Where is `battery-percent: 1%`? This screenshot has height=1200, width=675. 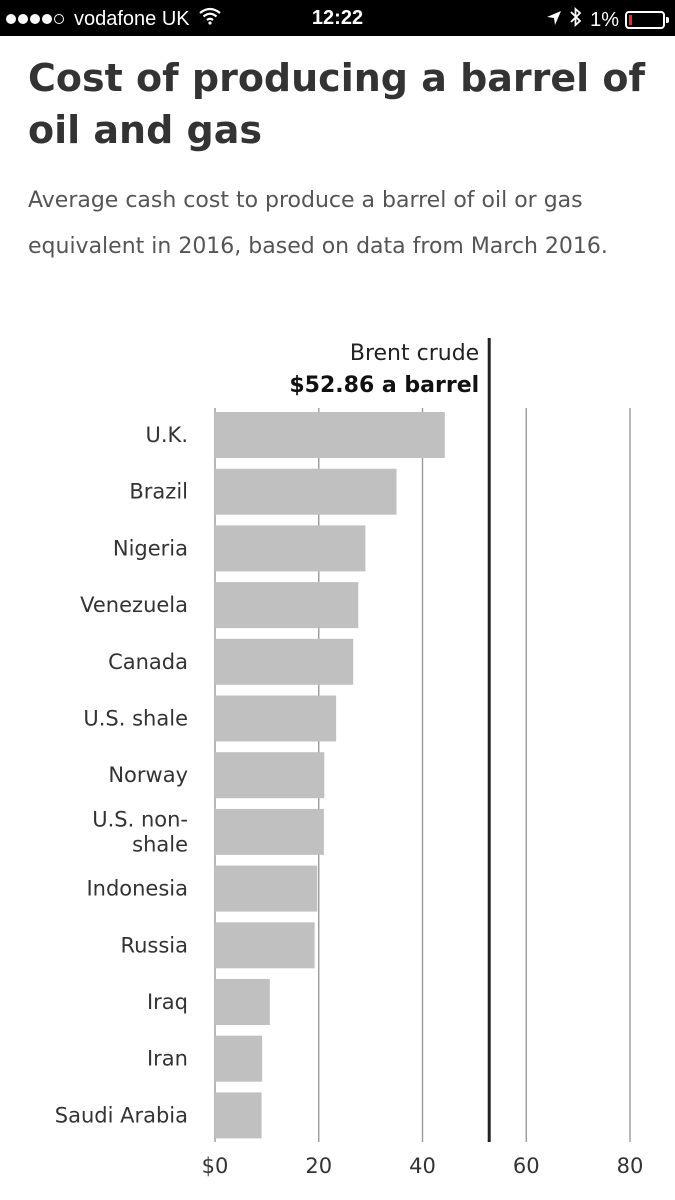
battery-percent: 1% is located at coordinates (604, 19).